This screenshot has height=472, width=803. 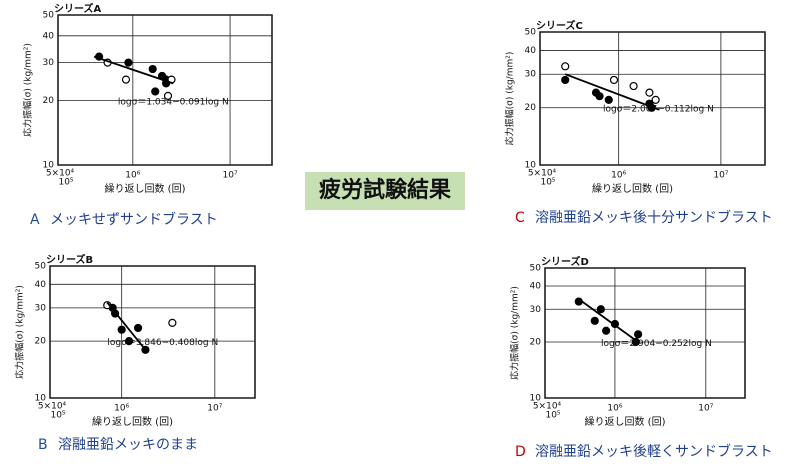 I want to click on slide-title: 疲労試験結果, so click(x=385, y=190).